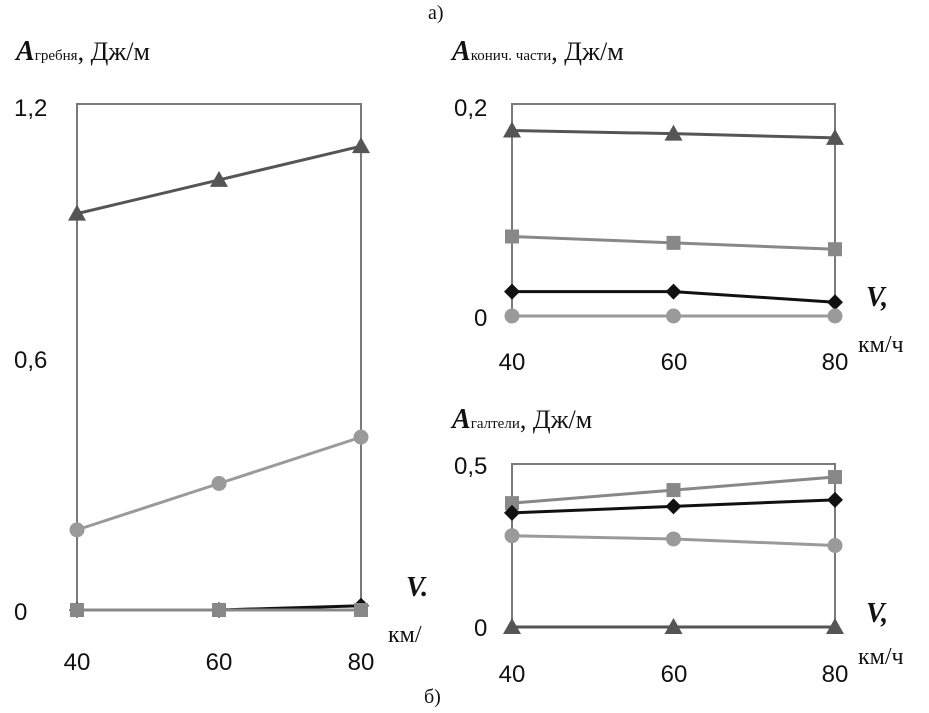 This screenshot has height=713, width=929. Describe the element at coordinates (512, 674) in the screenshot. I see `bottom-right-x-tick-label: 40` at that location.